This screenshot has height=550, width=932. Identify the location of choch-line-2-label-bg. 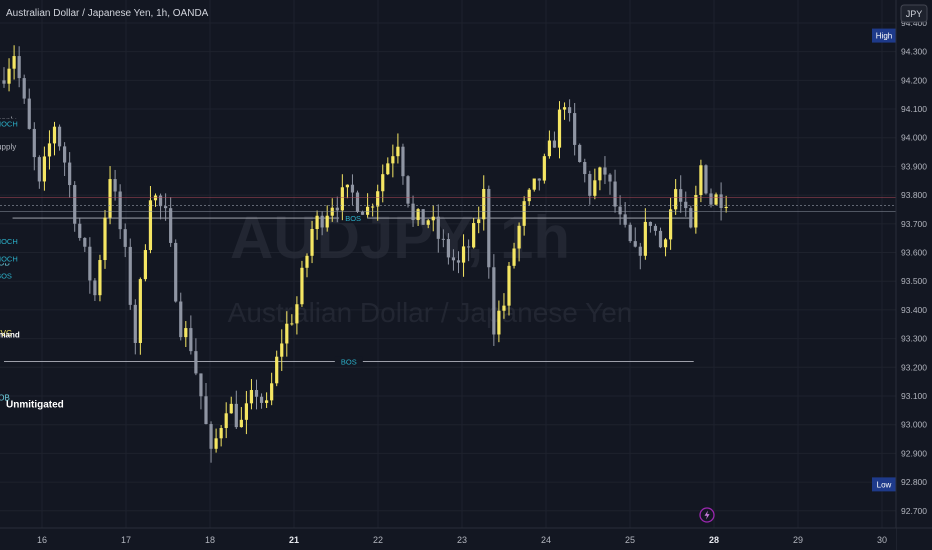
(9, 123).